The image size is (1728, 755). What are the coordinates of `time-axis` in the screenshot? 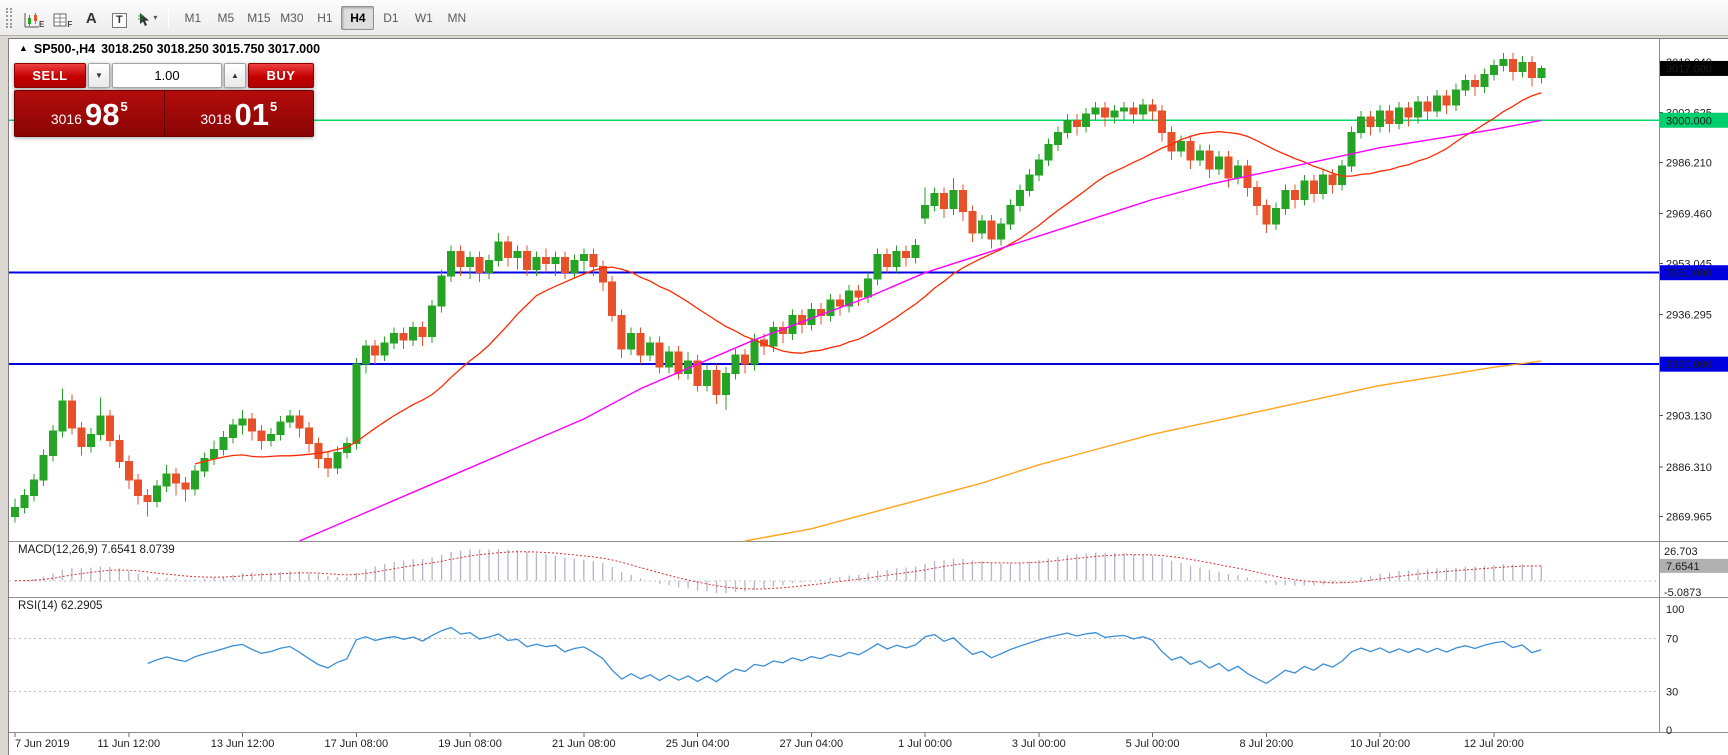 It's located at (868, 743).